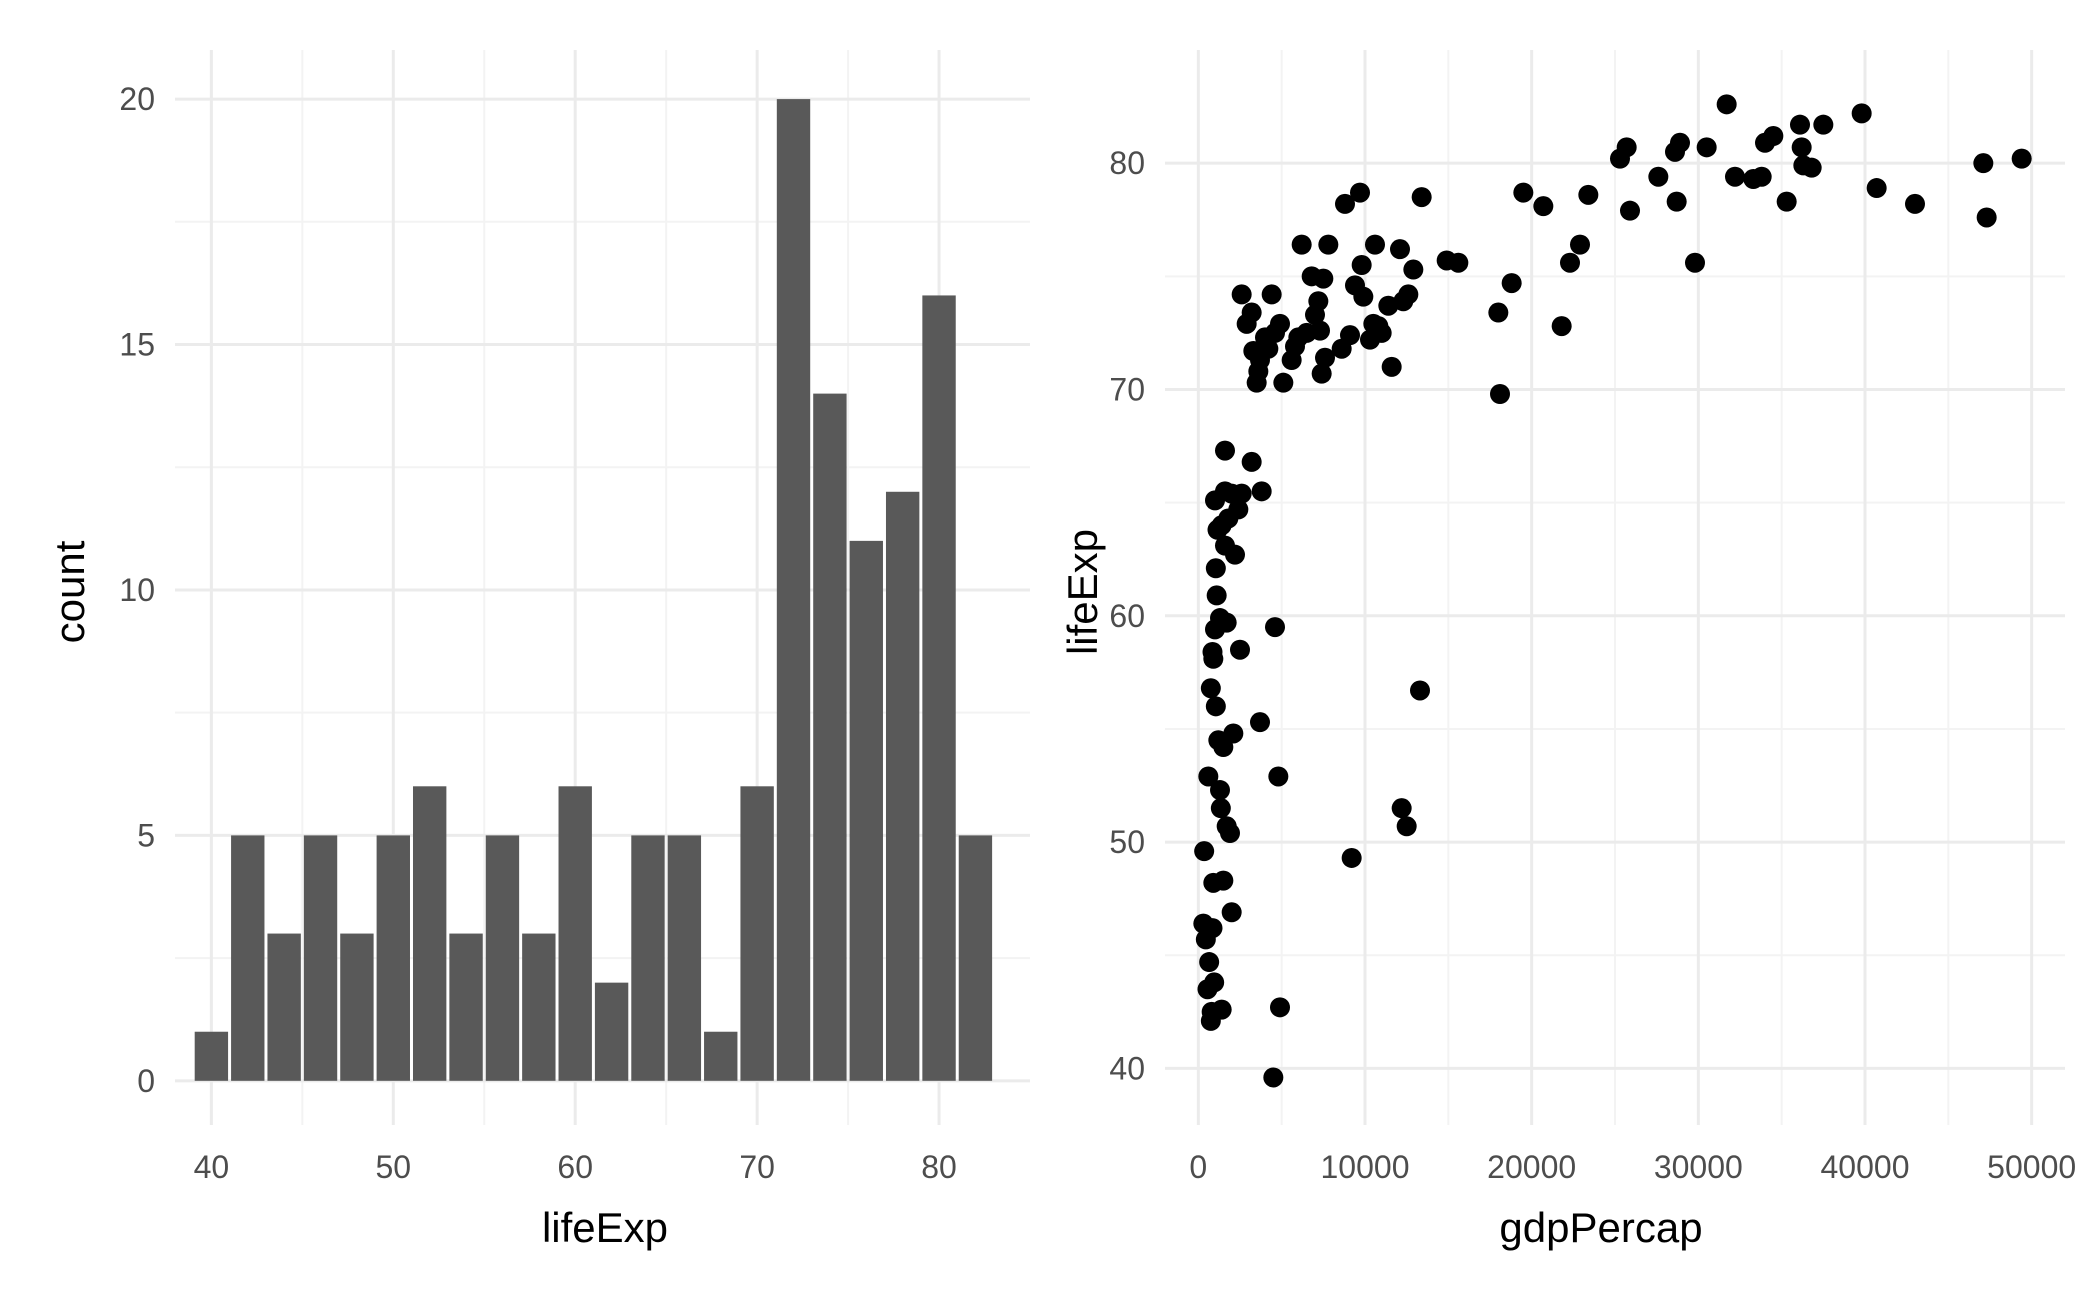 The image size is (2100, 1297). What do you see at coordinates (1127, 1068) in the screenshot?
I see `scatter-y-tick-label: 40` at bounding box center [1127, 1068].